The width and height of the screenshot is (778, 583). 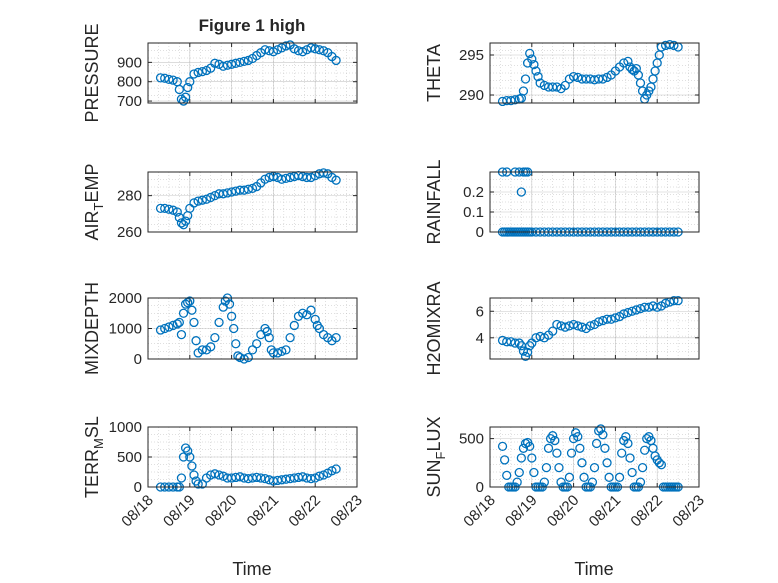 What do you see at coordinates (480, 338) in the screenshot?
I see `y-tick-label: 4` at bounding box center [480, 338].